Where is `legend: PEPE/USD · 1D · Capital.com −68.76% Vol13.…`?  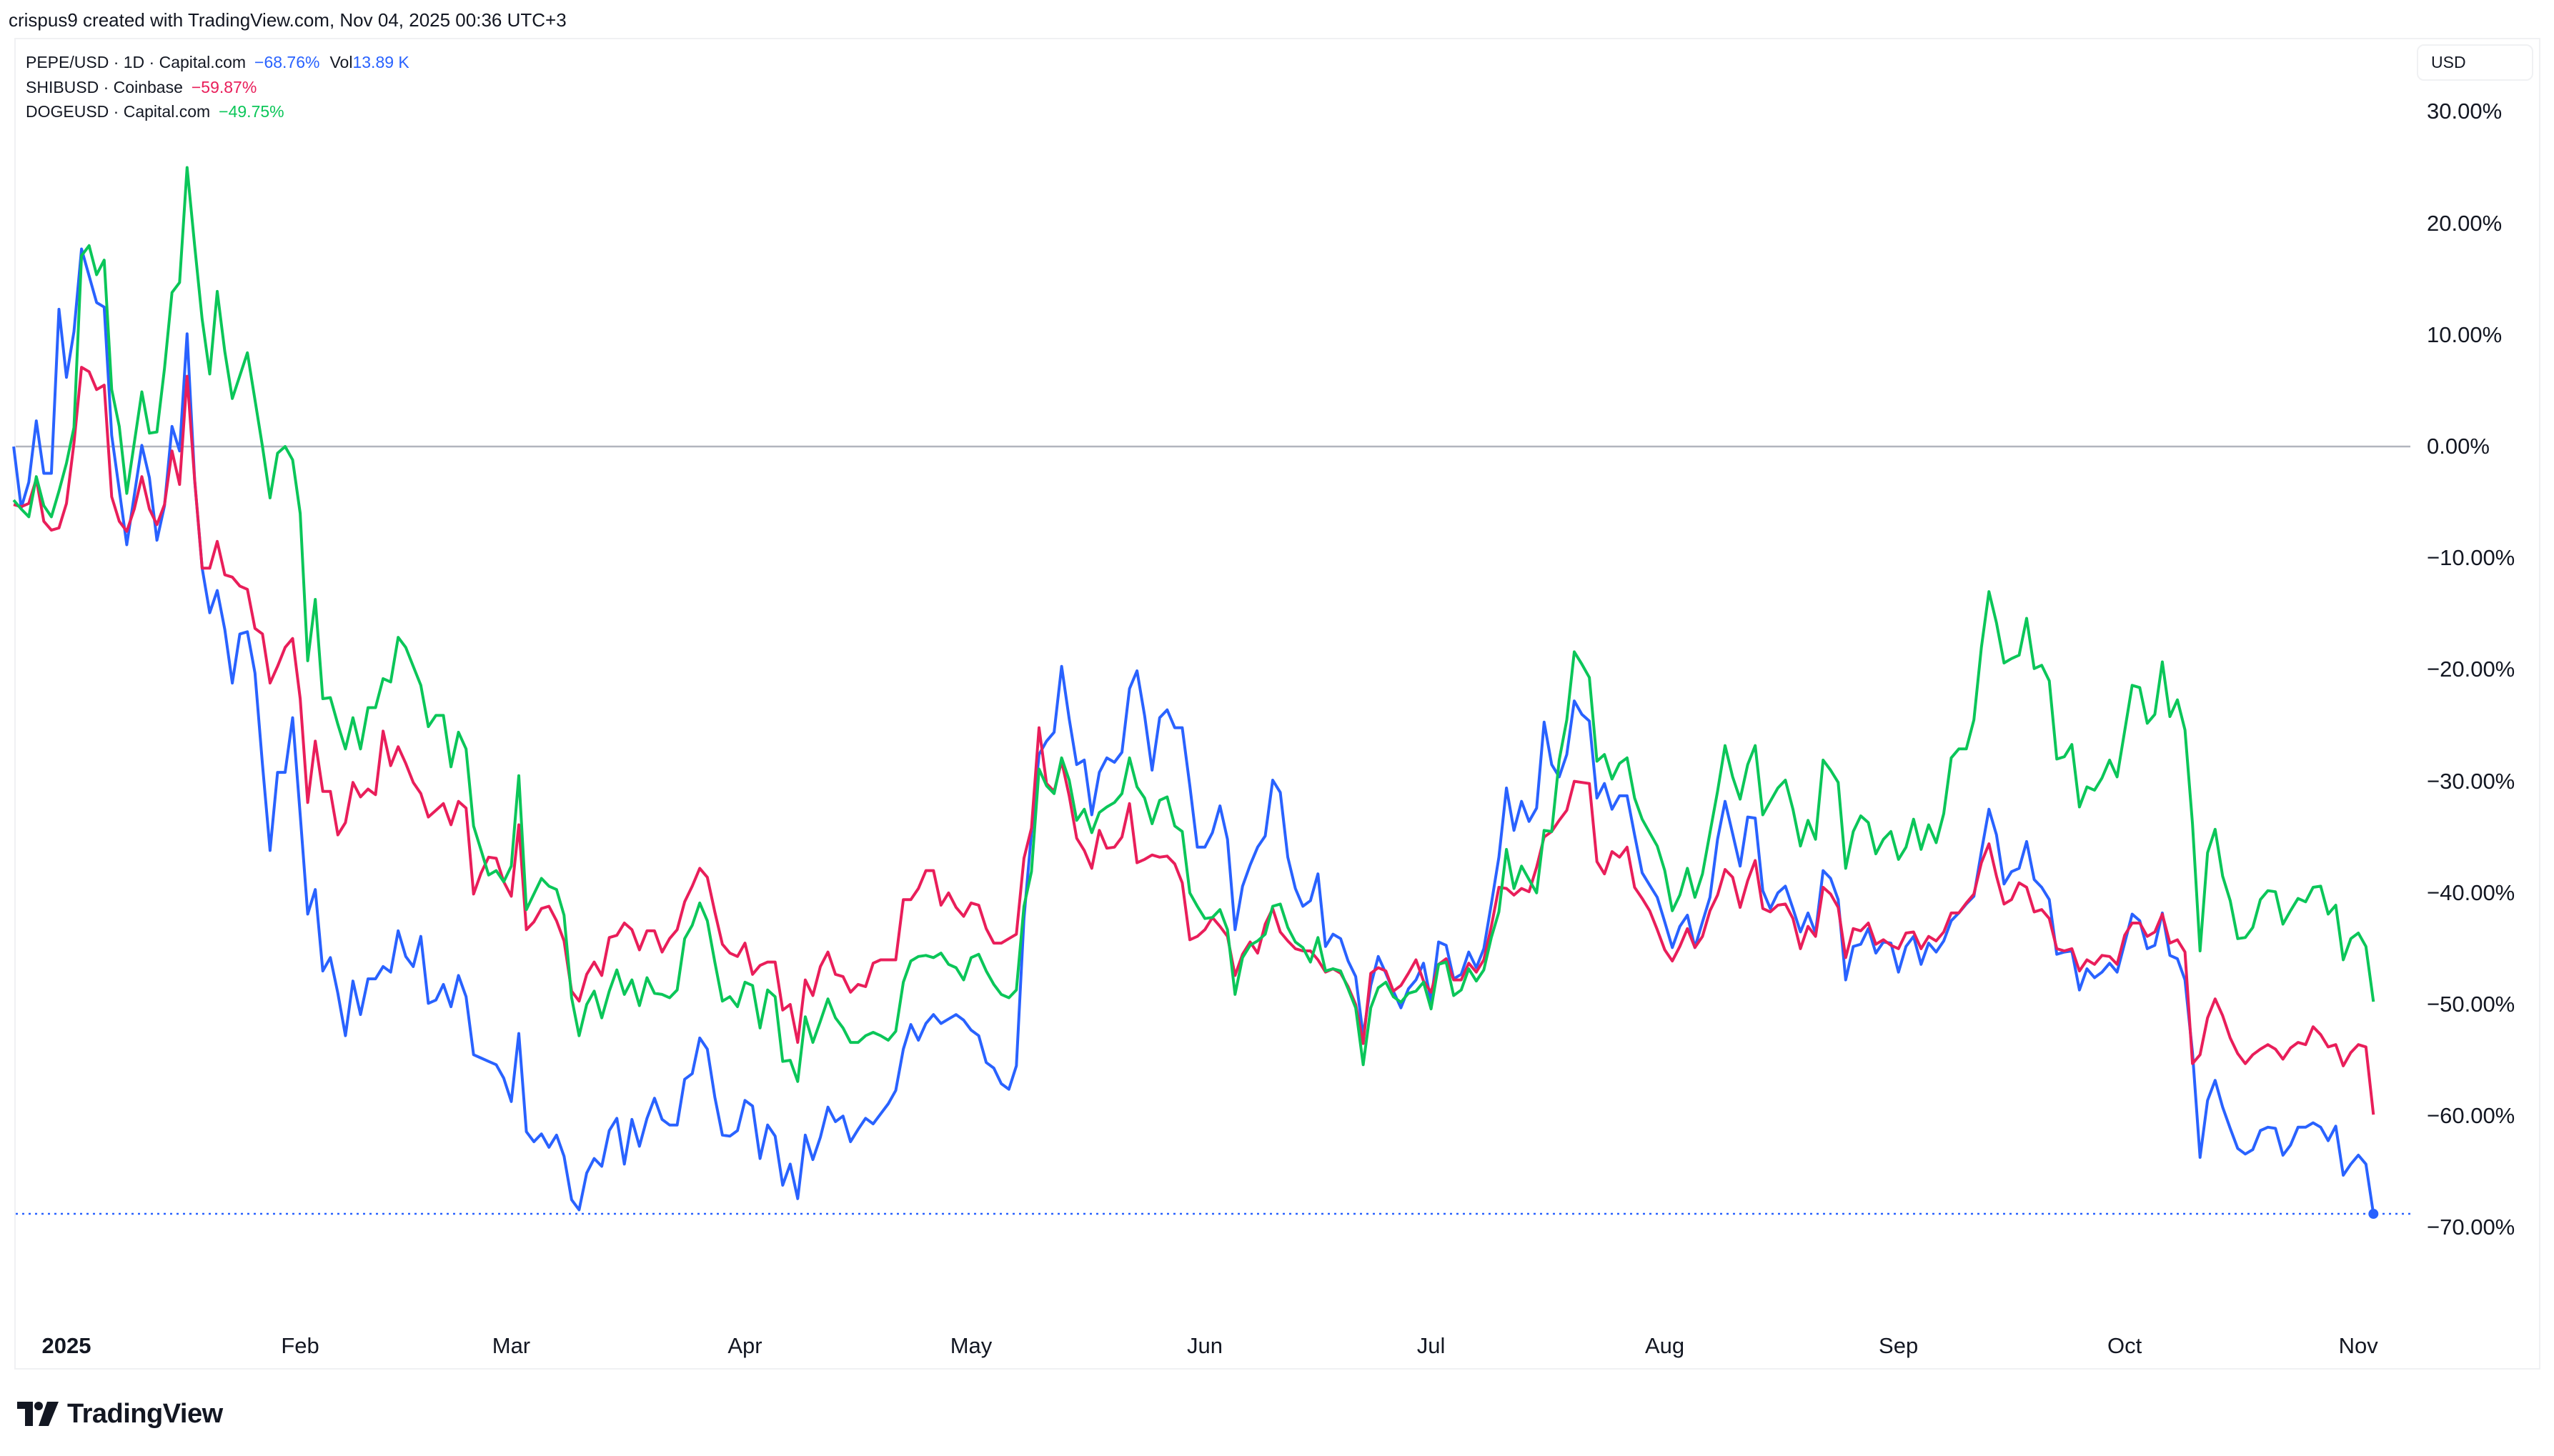
legend: PEPE/USD · 1D · Capital.com −68.76% Vol13.… is located at coordinates (222, 87).